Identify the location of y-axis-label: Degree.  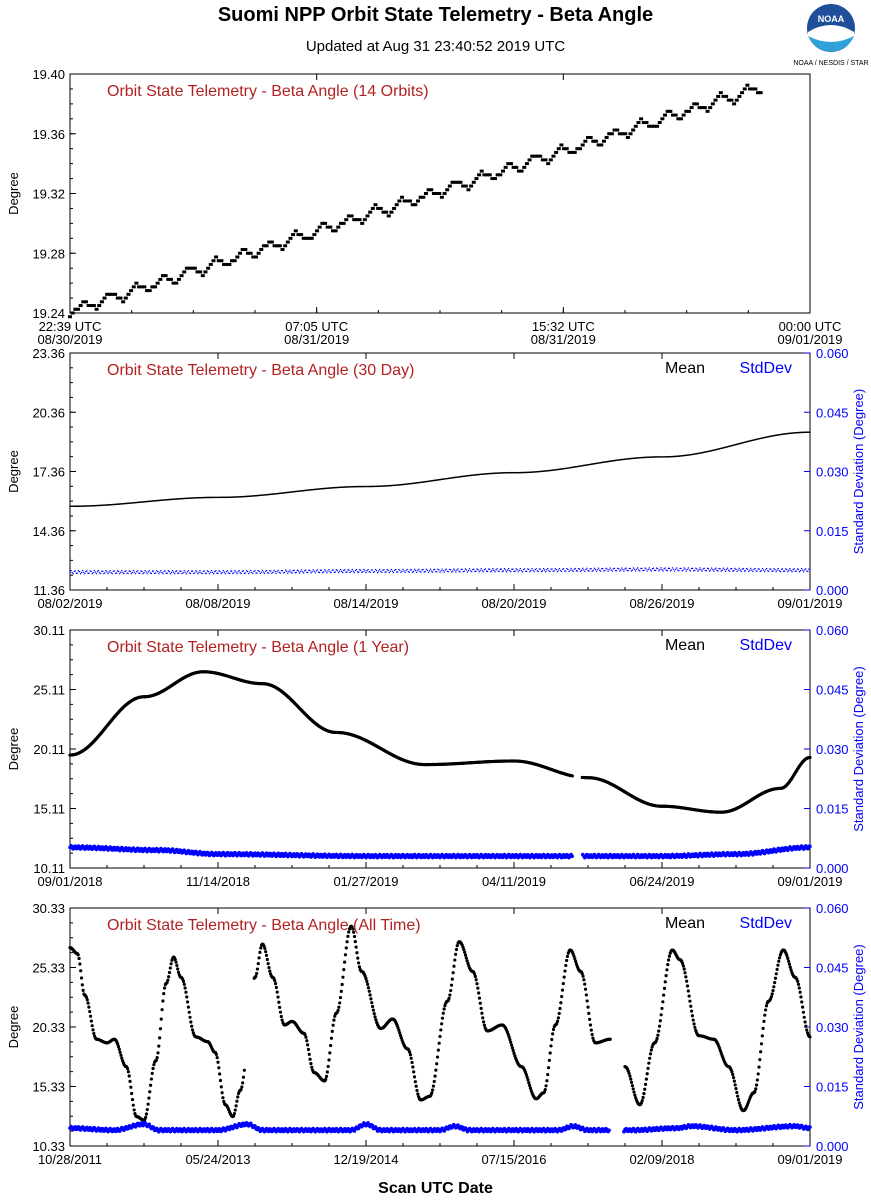
(13, 1027).